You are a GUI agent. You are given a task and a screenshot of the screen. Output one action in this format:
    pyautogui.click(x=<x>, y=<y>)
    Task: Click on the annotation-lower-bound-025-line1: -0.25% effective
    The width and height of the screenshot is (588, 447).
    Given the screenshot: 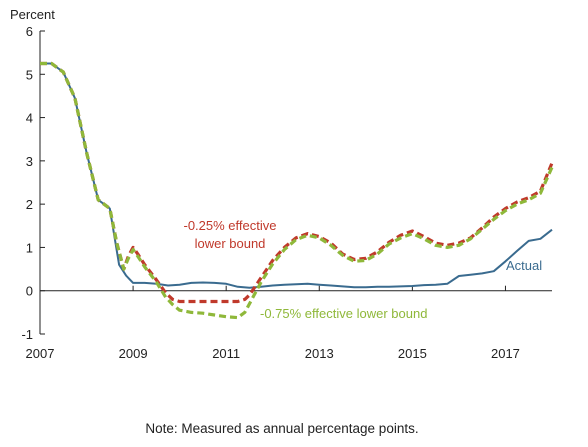 What is the action you would take?
    pyautogui.click(x=230, y=225)
    